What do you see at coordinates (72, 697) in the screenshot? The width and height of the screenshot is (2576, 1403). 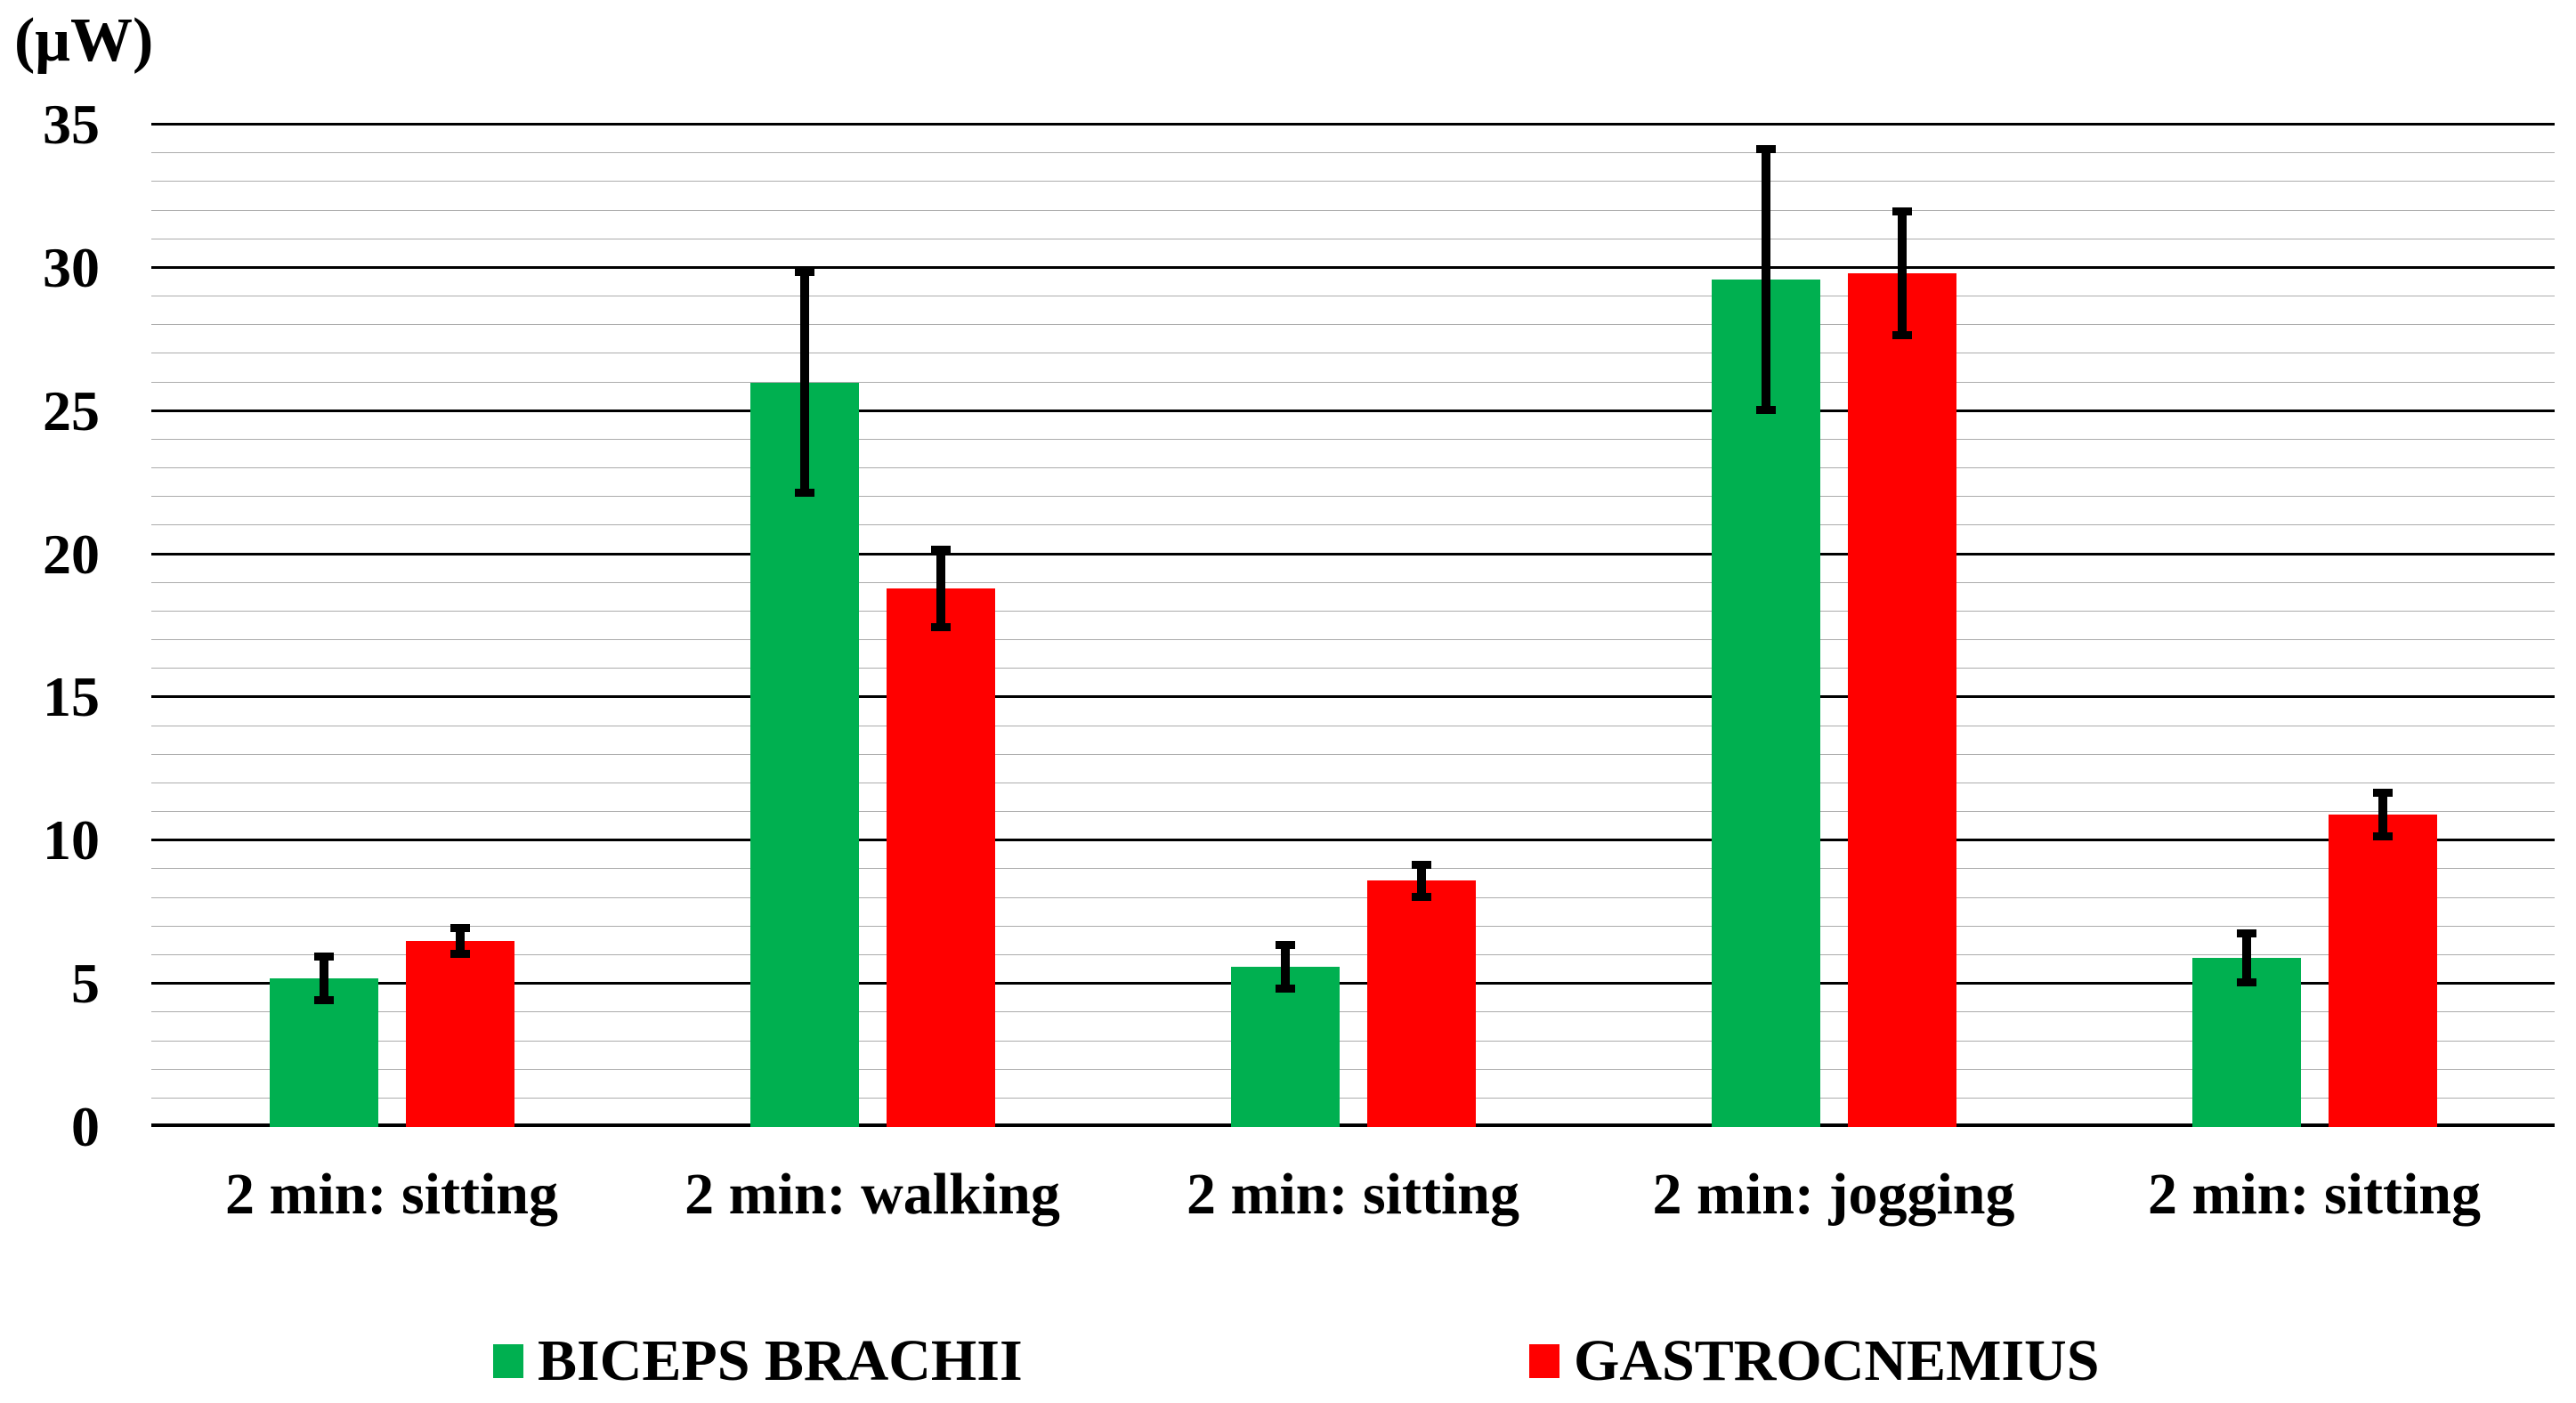 I see `y-tick-label-15: 15` at bounding box center [72, 697].